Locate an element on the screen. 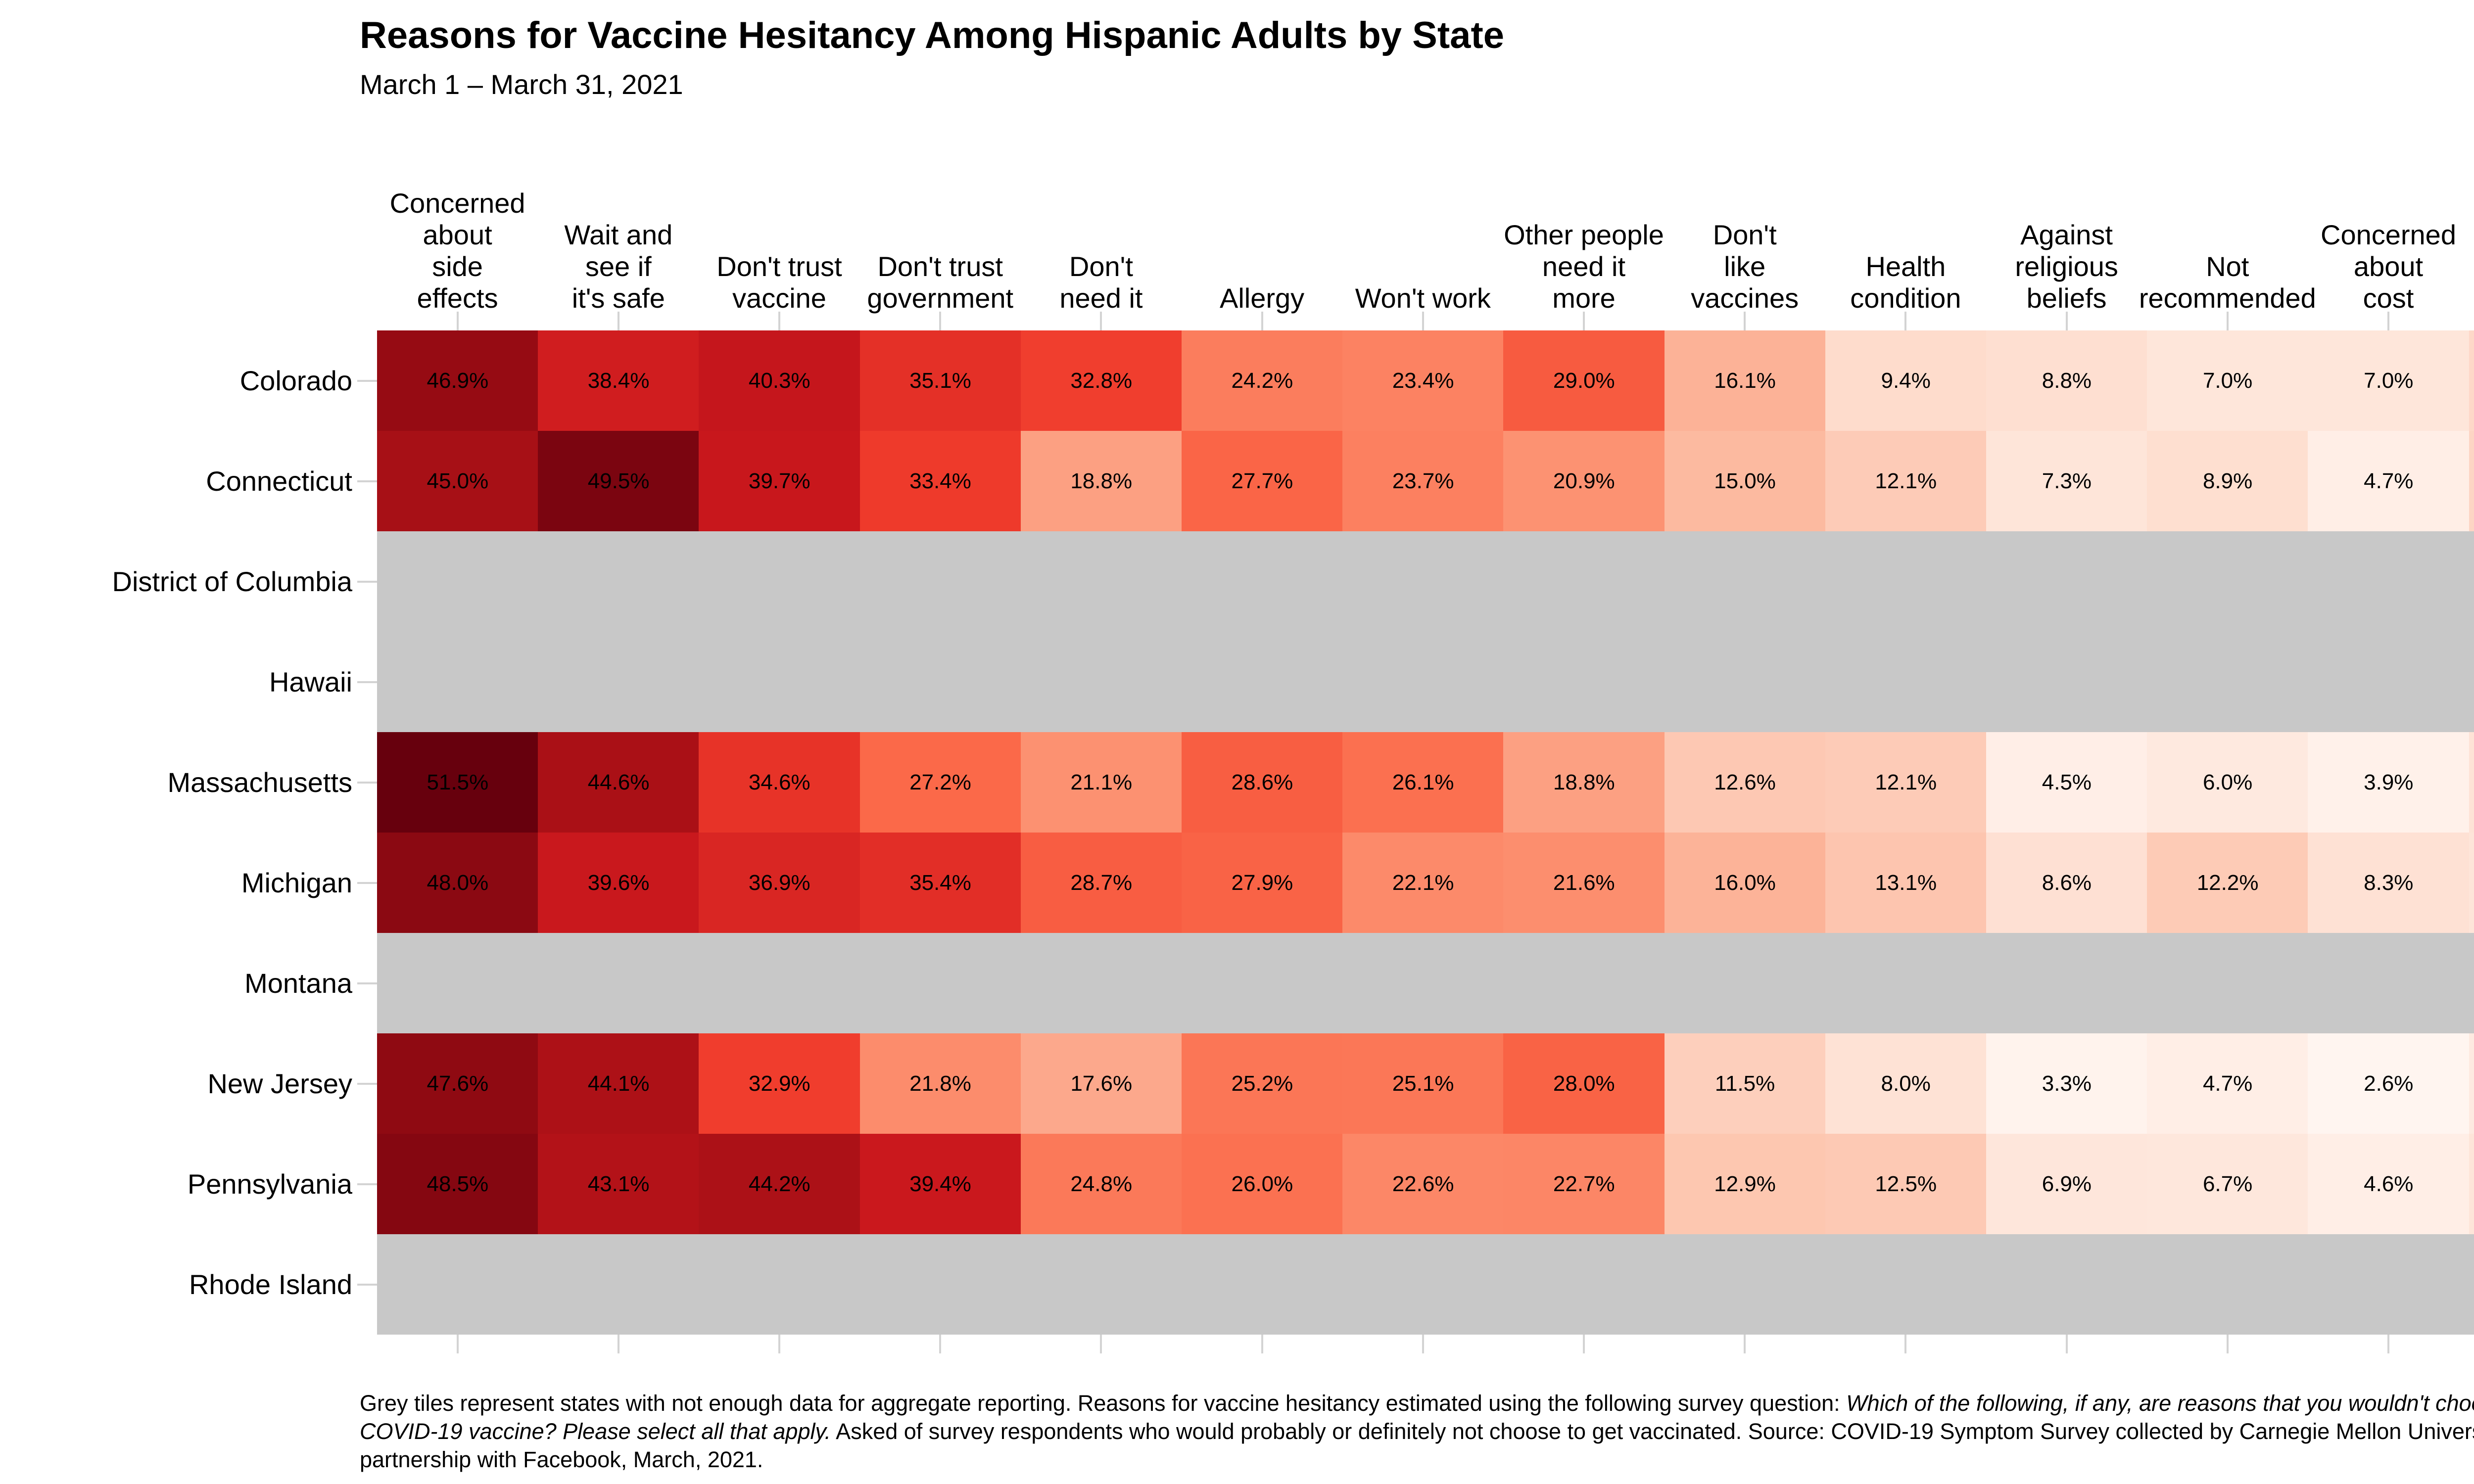  heatmap-cell: 44.6% is located at coordinates (618, 782).